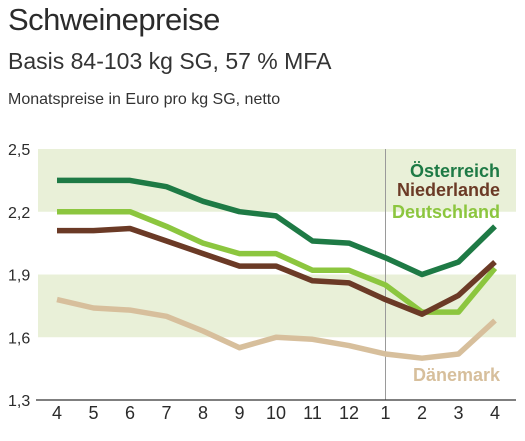  I want to click on y-tick-label: 1,9, so click(19, 276).